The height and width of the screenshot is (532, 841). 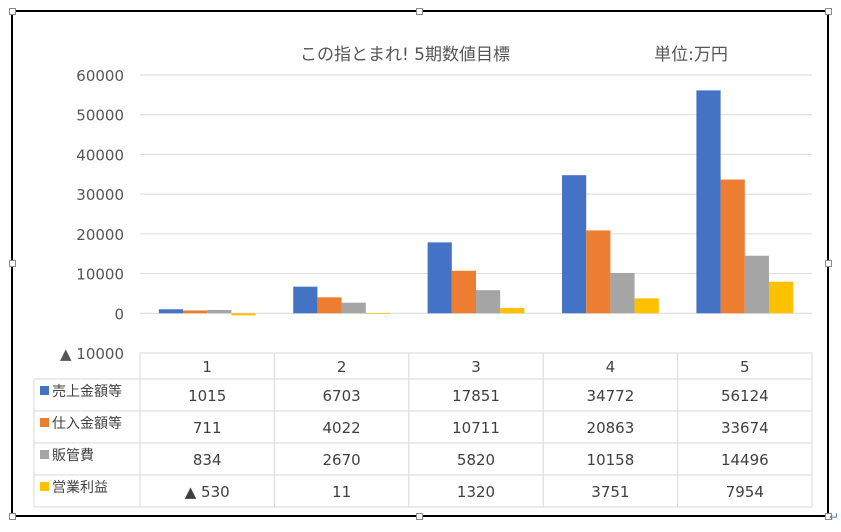 I want to click on table-cell: 6703, so click(x=342, y=396).